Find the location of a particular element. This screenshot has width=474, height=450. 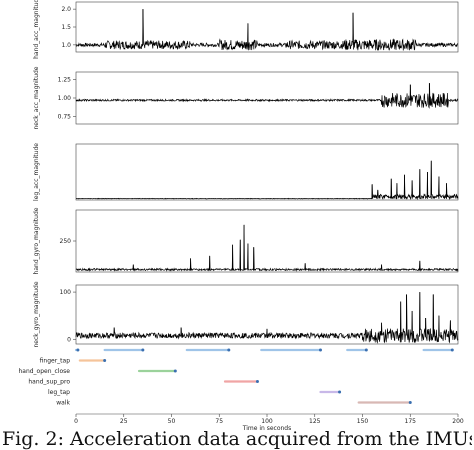

x-tick-label: 75 is located at coordinates (219, 421).